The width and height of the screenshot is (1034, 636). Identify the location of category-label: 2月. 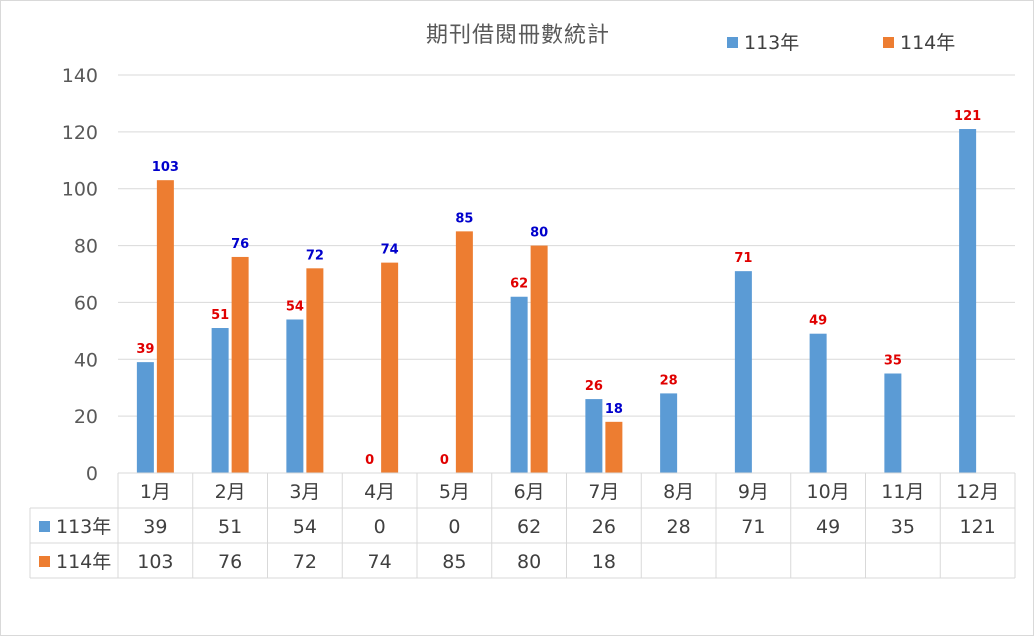
(230, 492).